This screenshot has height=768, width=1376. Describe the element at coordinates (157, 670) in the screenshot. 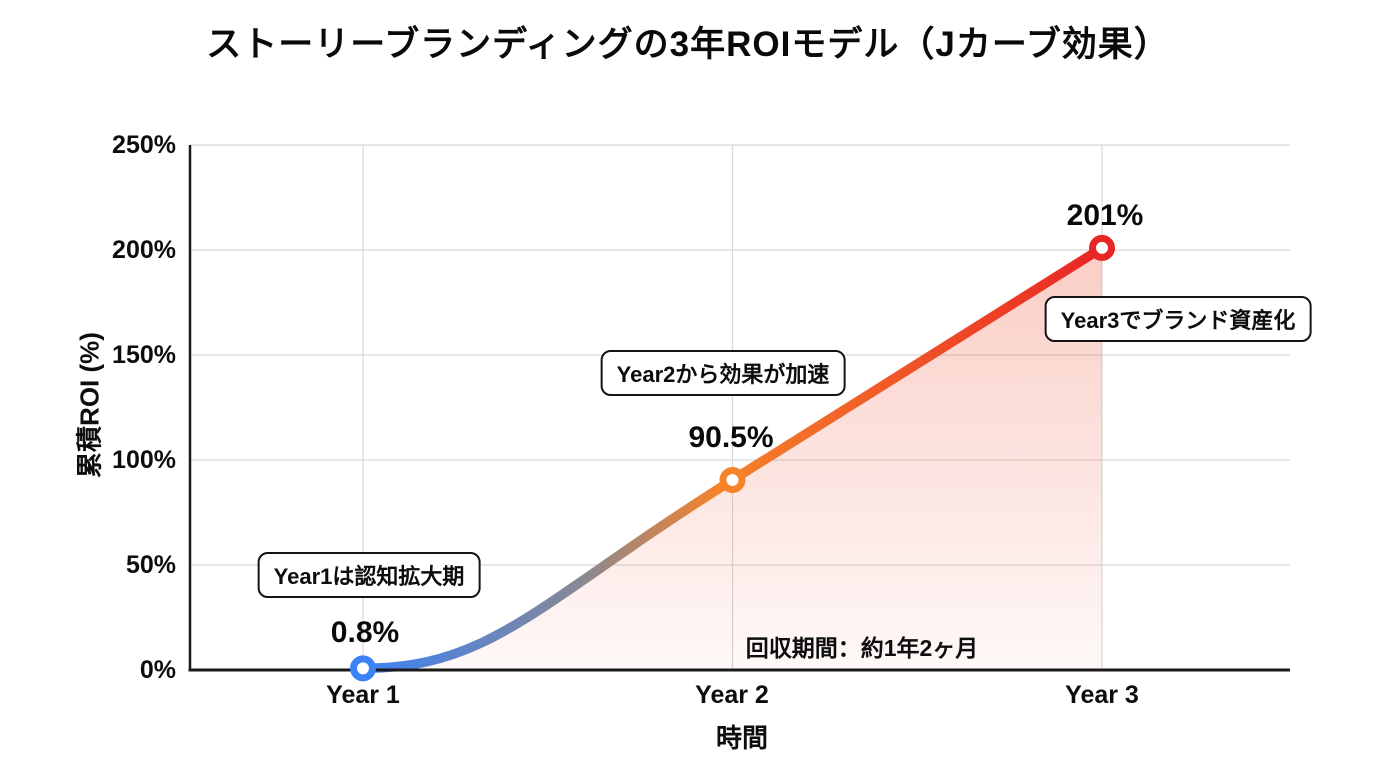

I see `ytick-0: 0%` at that location.